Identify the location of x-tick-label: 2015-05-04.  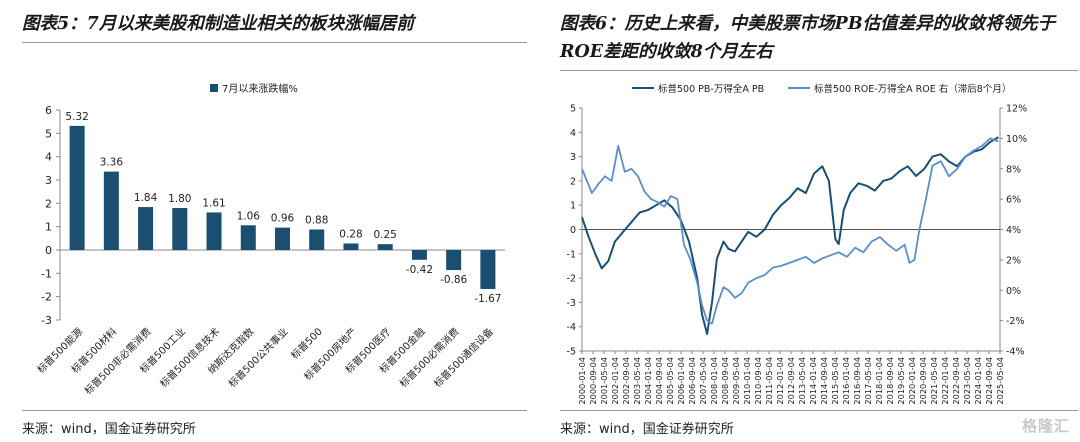
(835, 381).